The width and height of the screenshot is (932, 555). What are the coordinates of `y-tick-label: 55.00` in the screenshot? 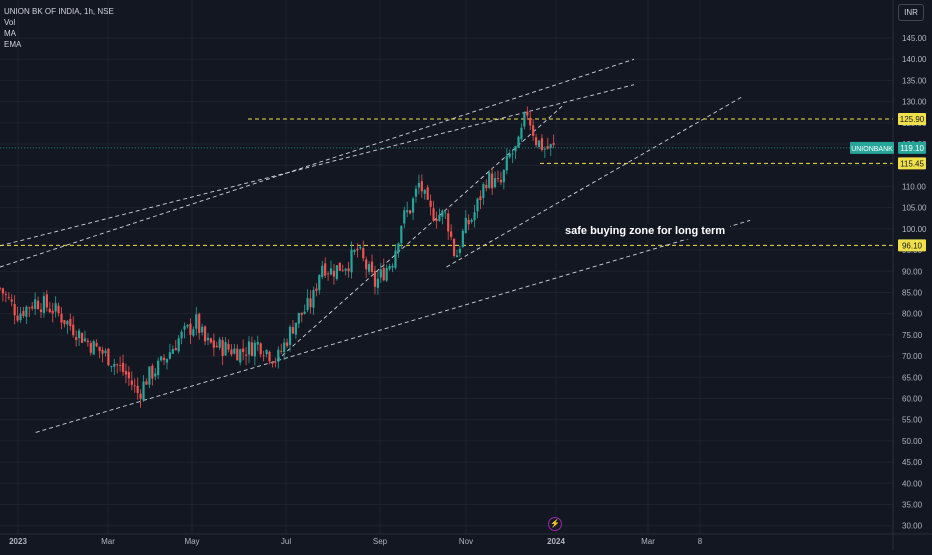 It's located at (912, 420).